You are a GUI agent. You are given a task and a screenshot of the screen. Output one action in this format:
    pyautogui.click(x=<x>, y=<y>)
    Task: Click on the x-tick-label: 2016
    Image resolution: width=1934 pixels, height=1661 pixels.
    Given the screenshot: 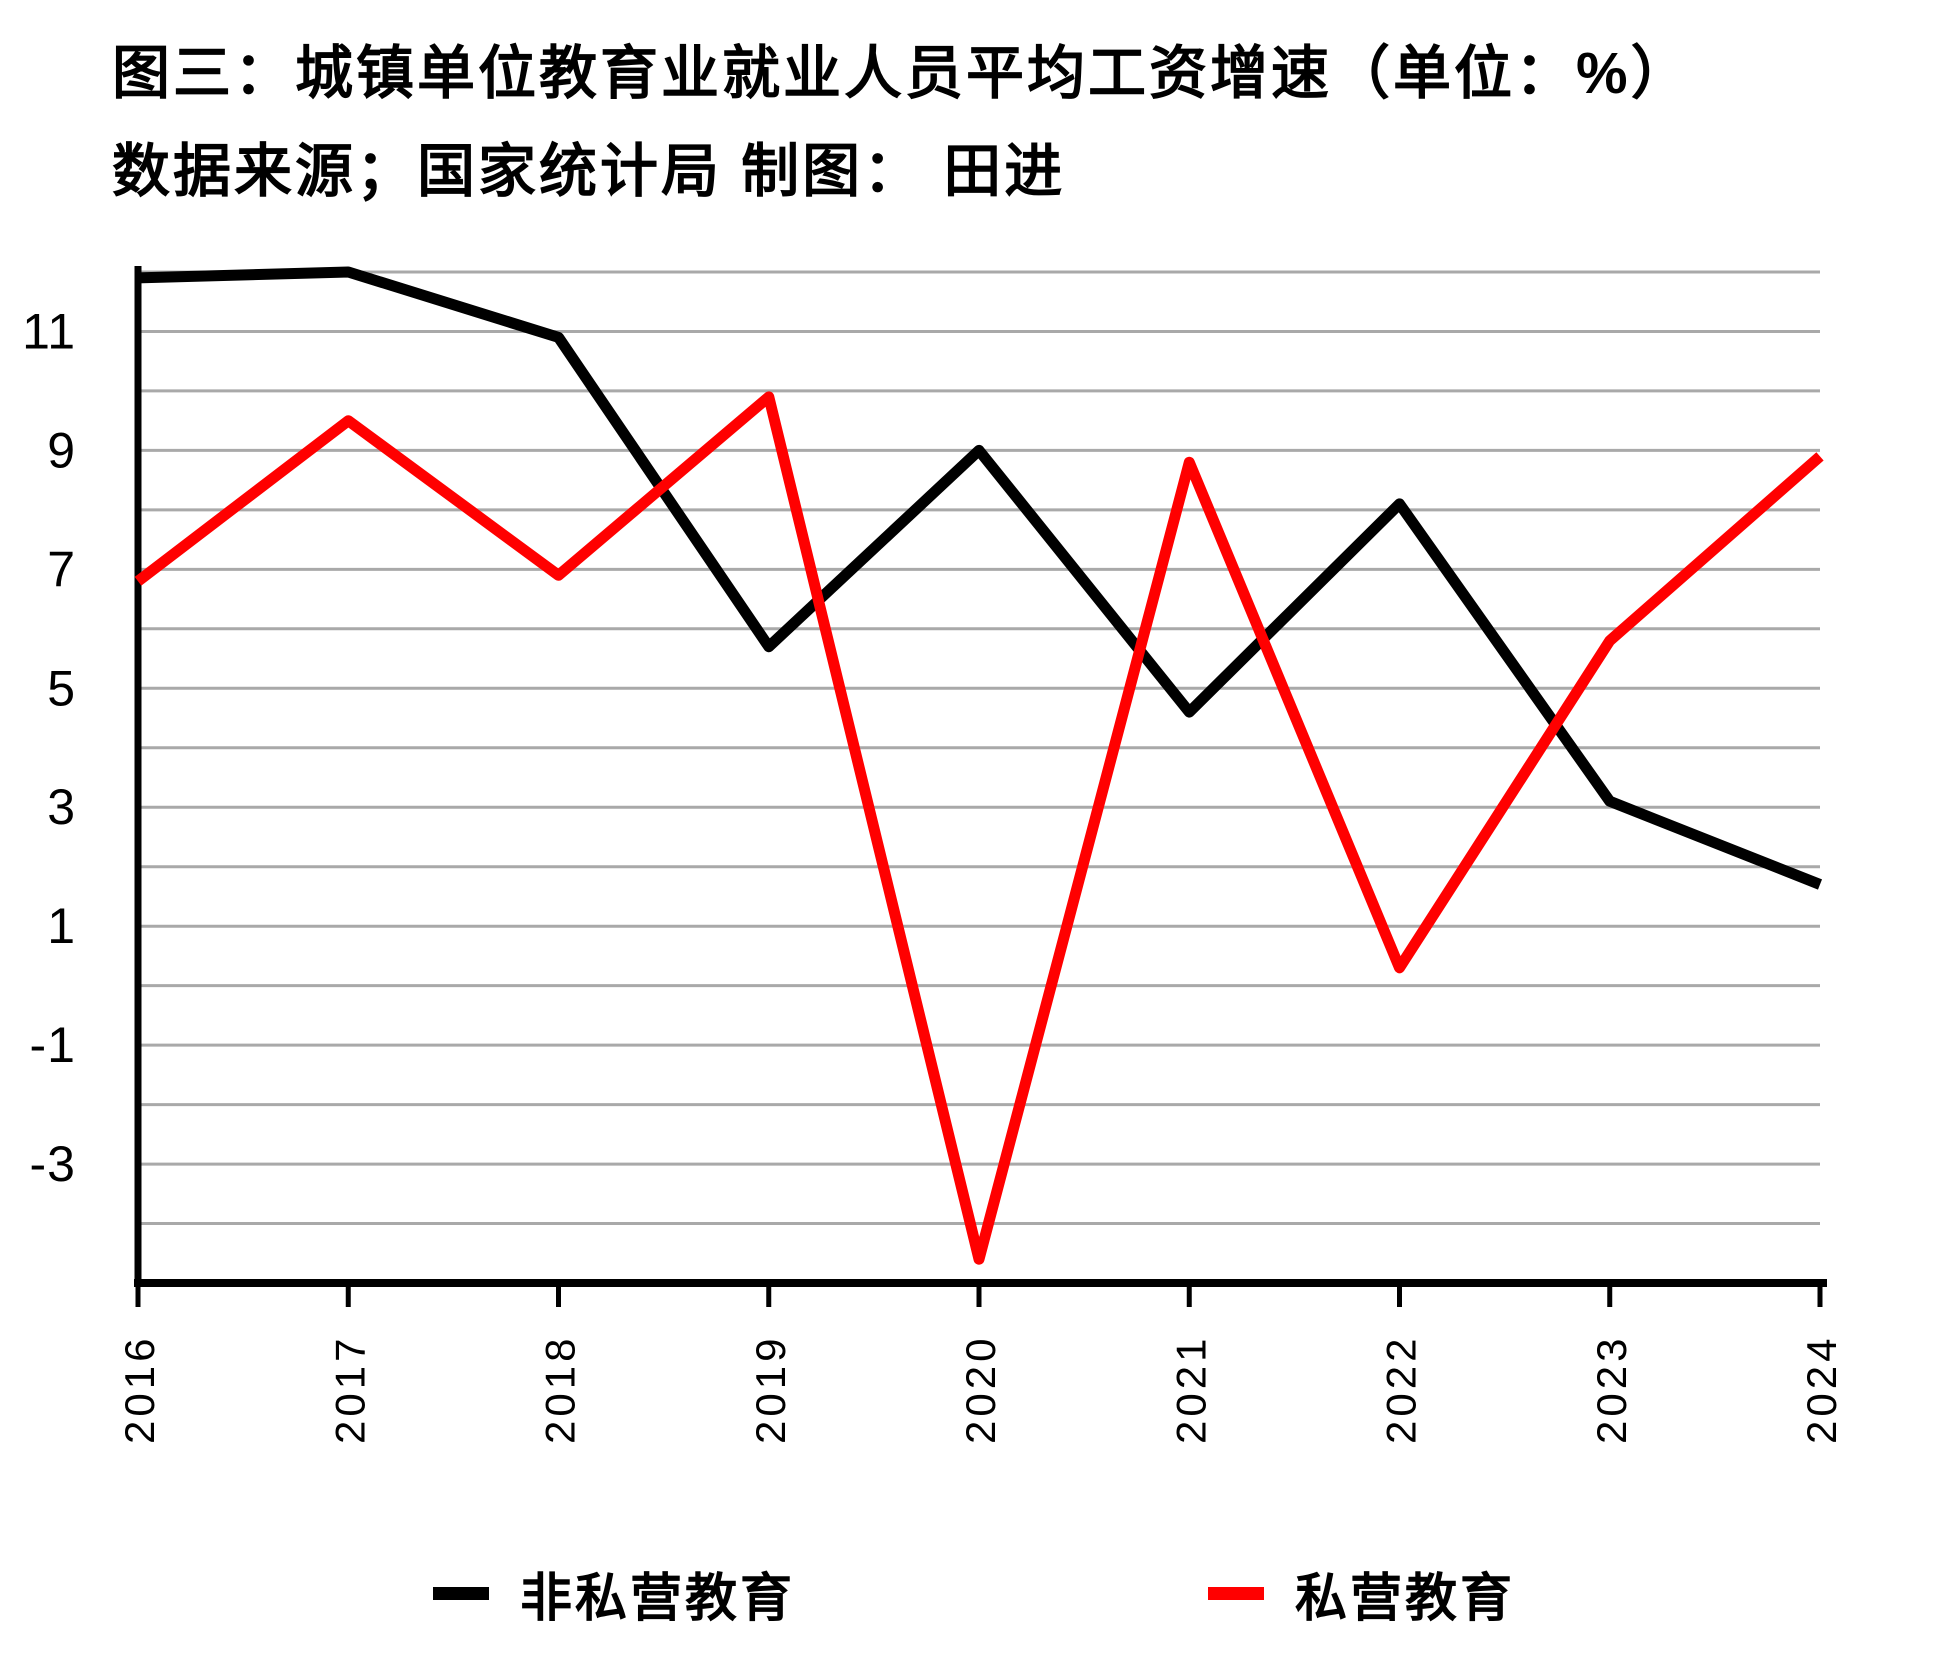 What is the action you would take?
    pyautogui.click(x=139, y=1389)
    